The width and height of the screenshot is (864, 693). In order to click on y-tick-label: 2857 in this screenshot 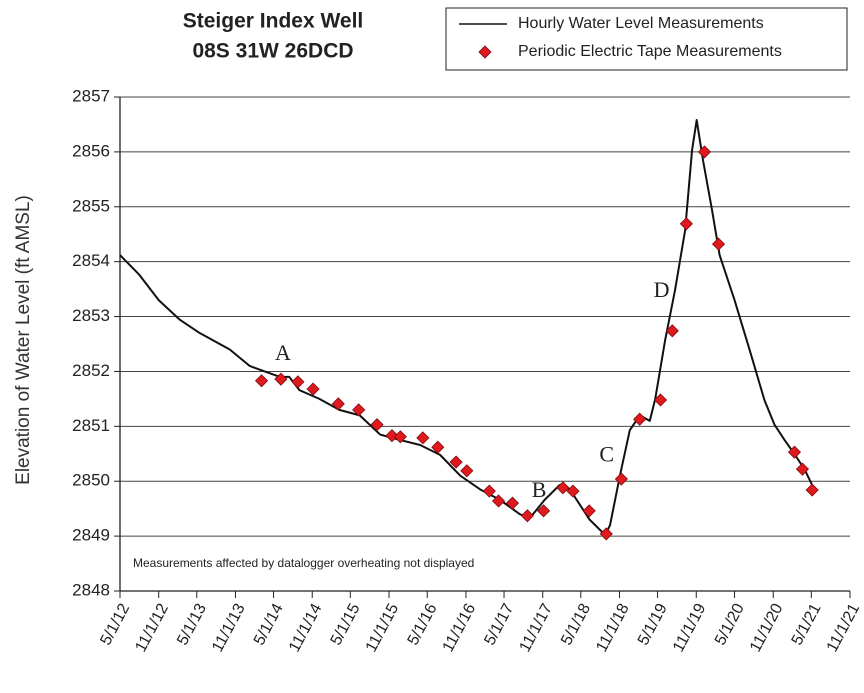, I will do `click(91, 95)`.